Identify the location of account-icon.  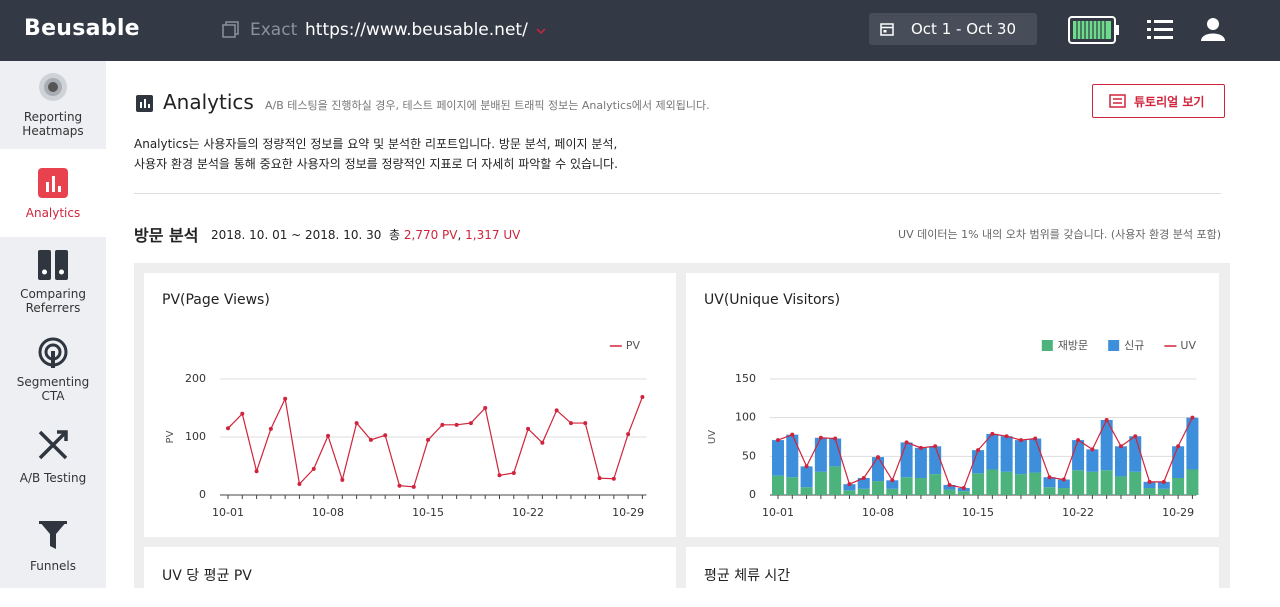
(1213, 29).